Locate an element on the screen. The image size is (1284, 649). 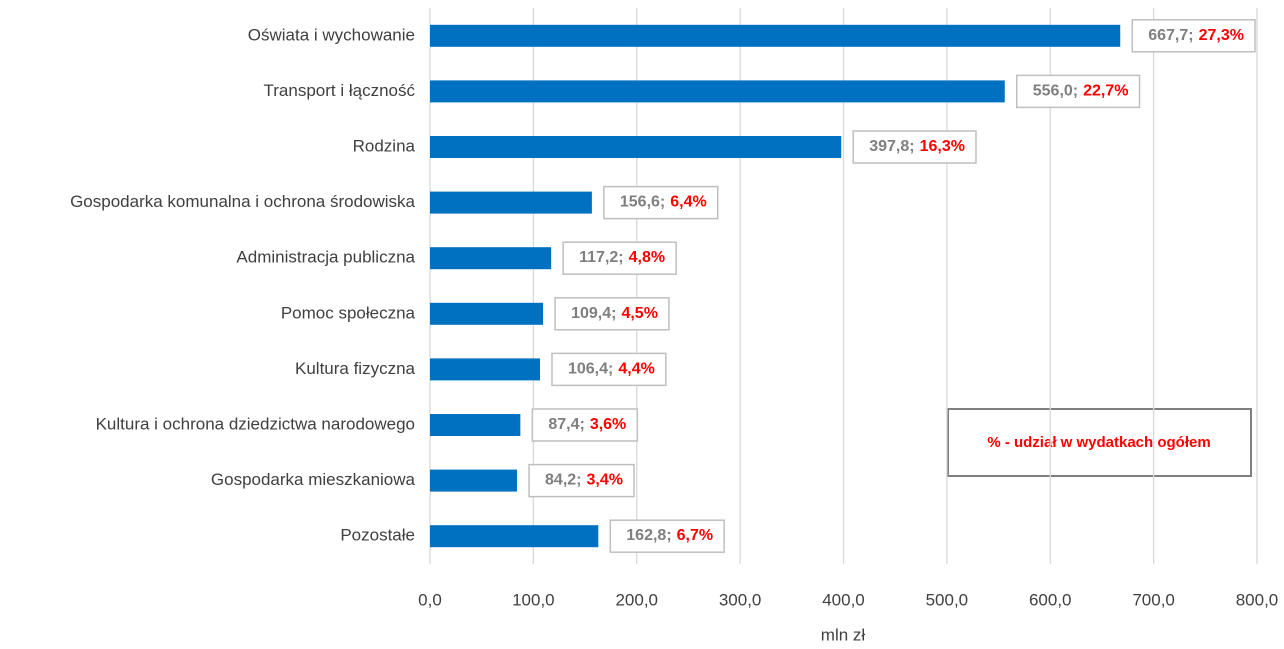
y-tick-label: Transport i łączność is located at coordinates (340, 90).